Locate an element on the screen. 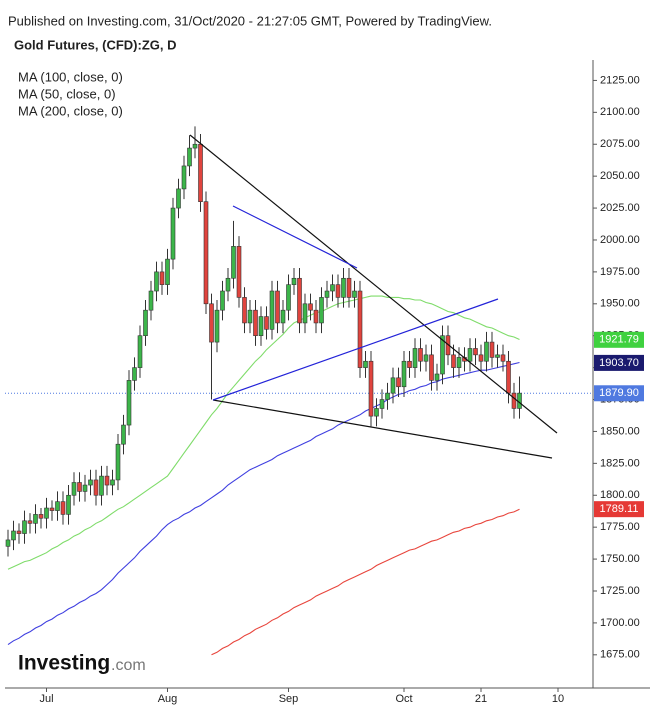 The image size is (650, 713). legend-entry: MA (100, close, 0) is located at coordinates (70, 76).